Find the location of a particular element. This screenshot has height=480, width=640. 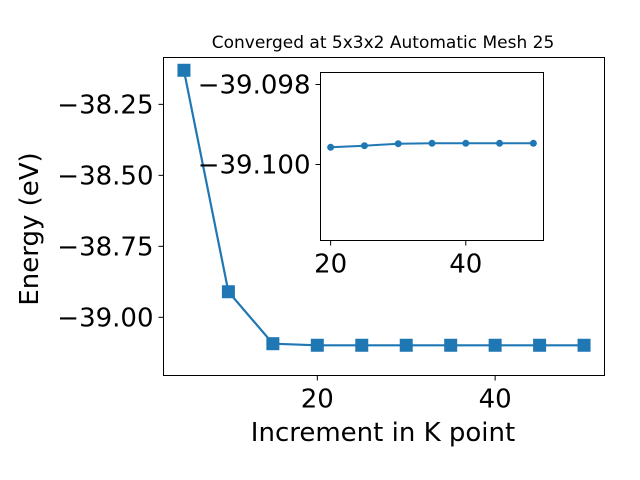

inset-y-tick-label: −39.100 is located at coordinates (254, 166).